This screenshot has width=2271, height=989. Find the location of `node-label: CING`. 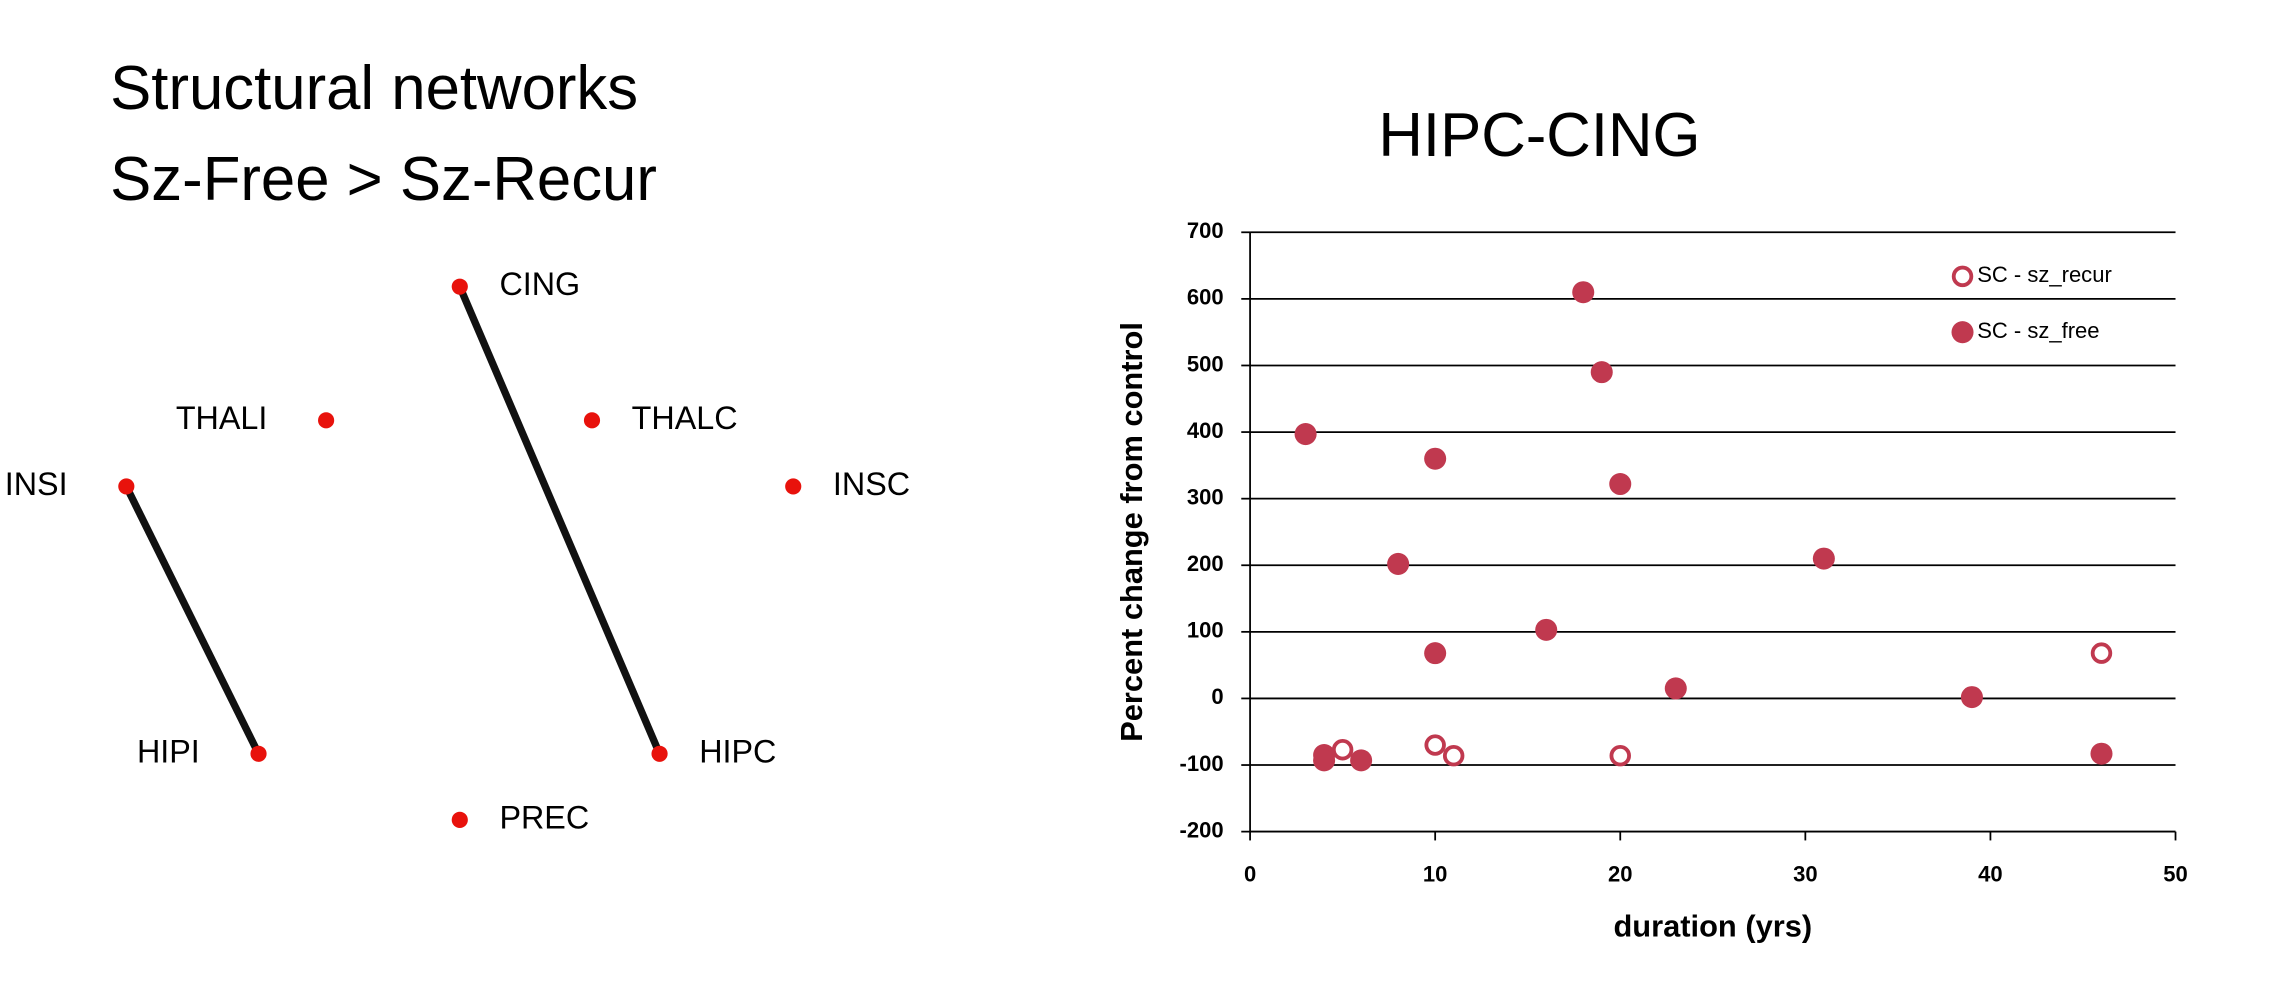

node-label: CING is located at coordinates (539, 284).